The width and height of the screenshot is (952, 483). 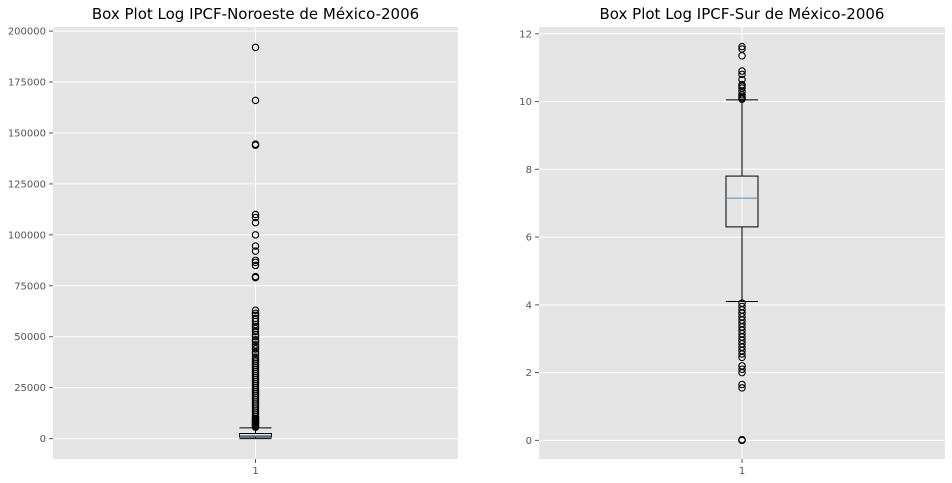 I want to click on y-tick-label: 2, so click(x=529, y=373).